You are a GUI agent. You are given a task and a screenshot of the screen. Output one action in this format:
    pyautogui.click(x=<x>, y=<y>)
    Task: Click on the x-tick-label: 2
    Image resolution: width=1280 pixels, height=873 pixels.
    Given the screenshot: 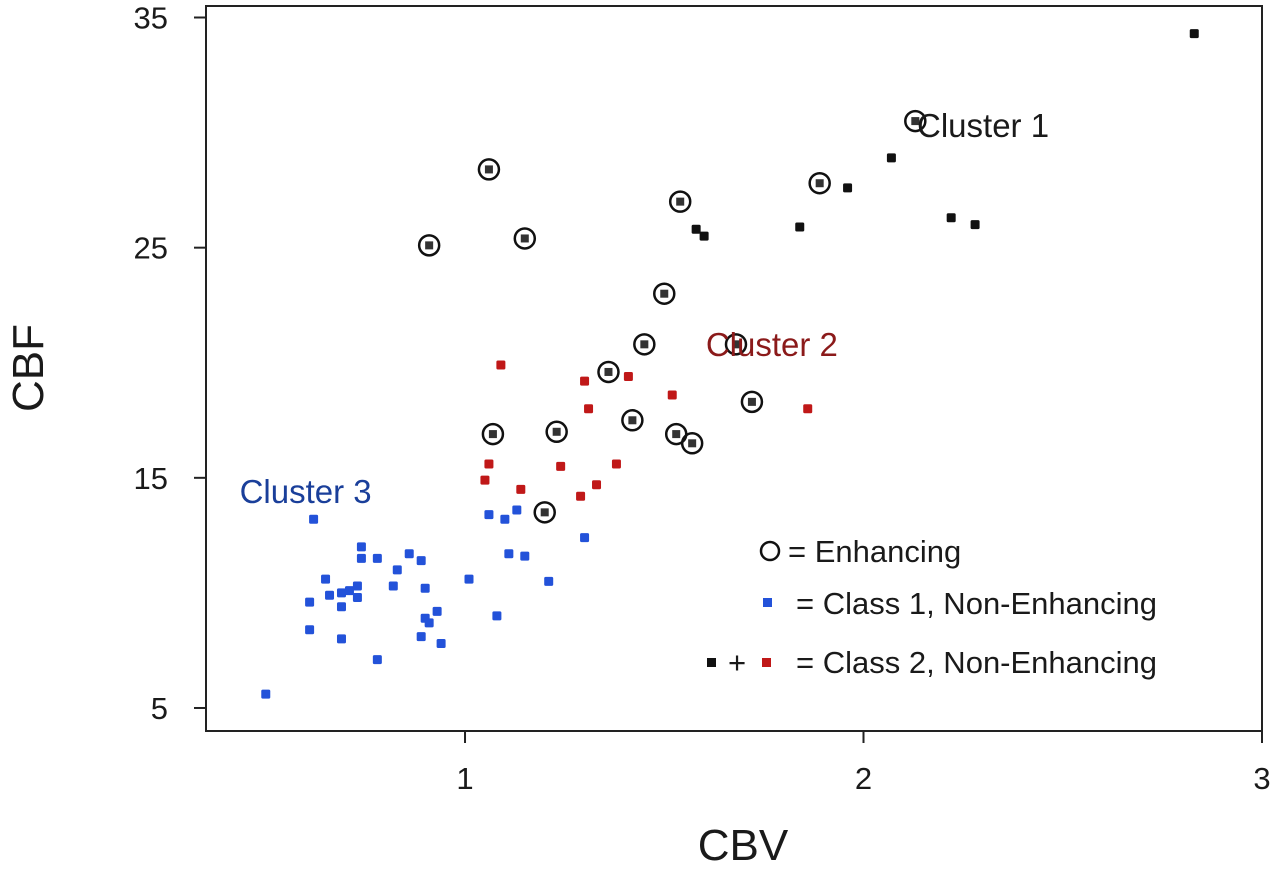 What is the action you would take?
    pyautogui.click(x=863, y=778)
    